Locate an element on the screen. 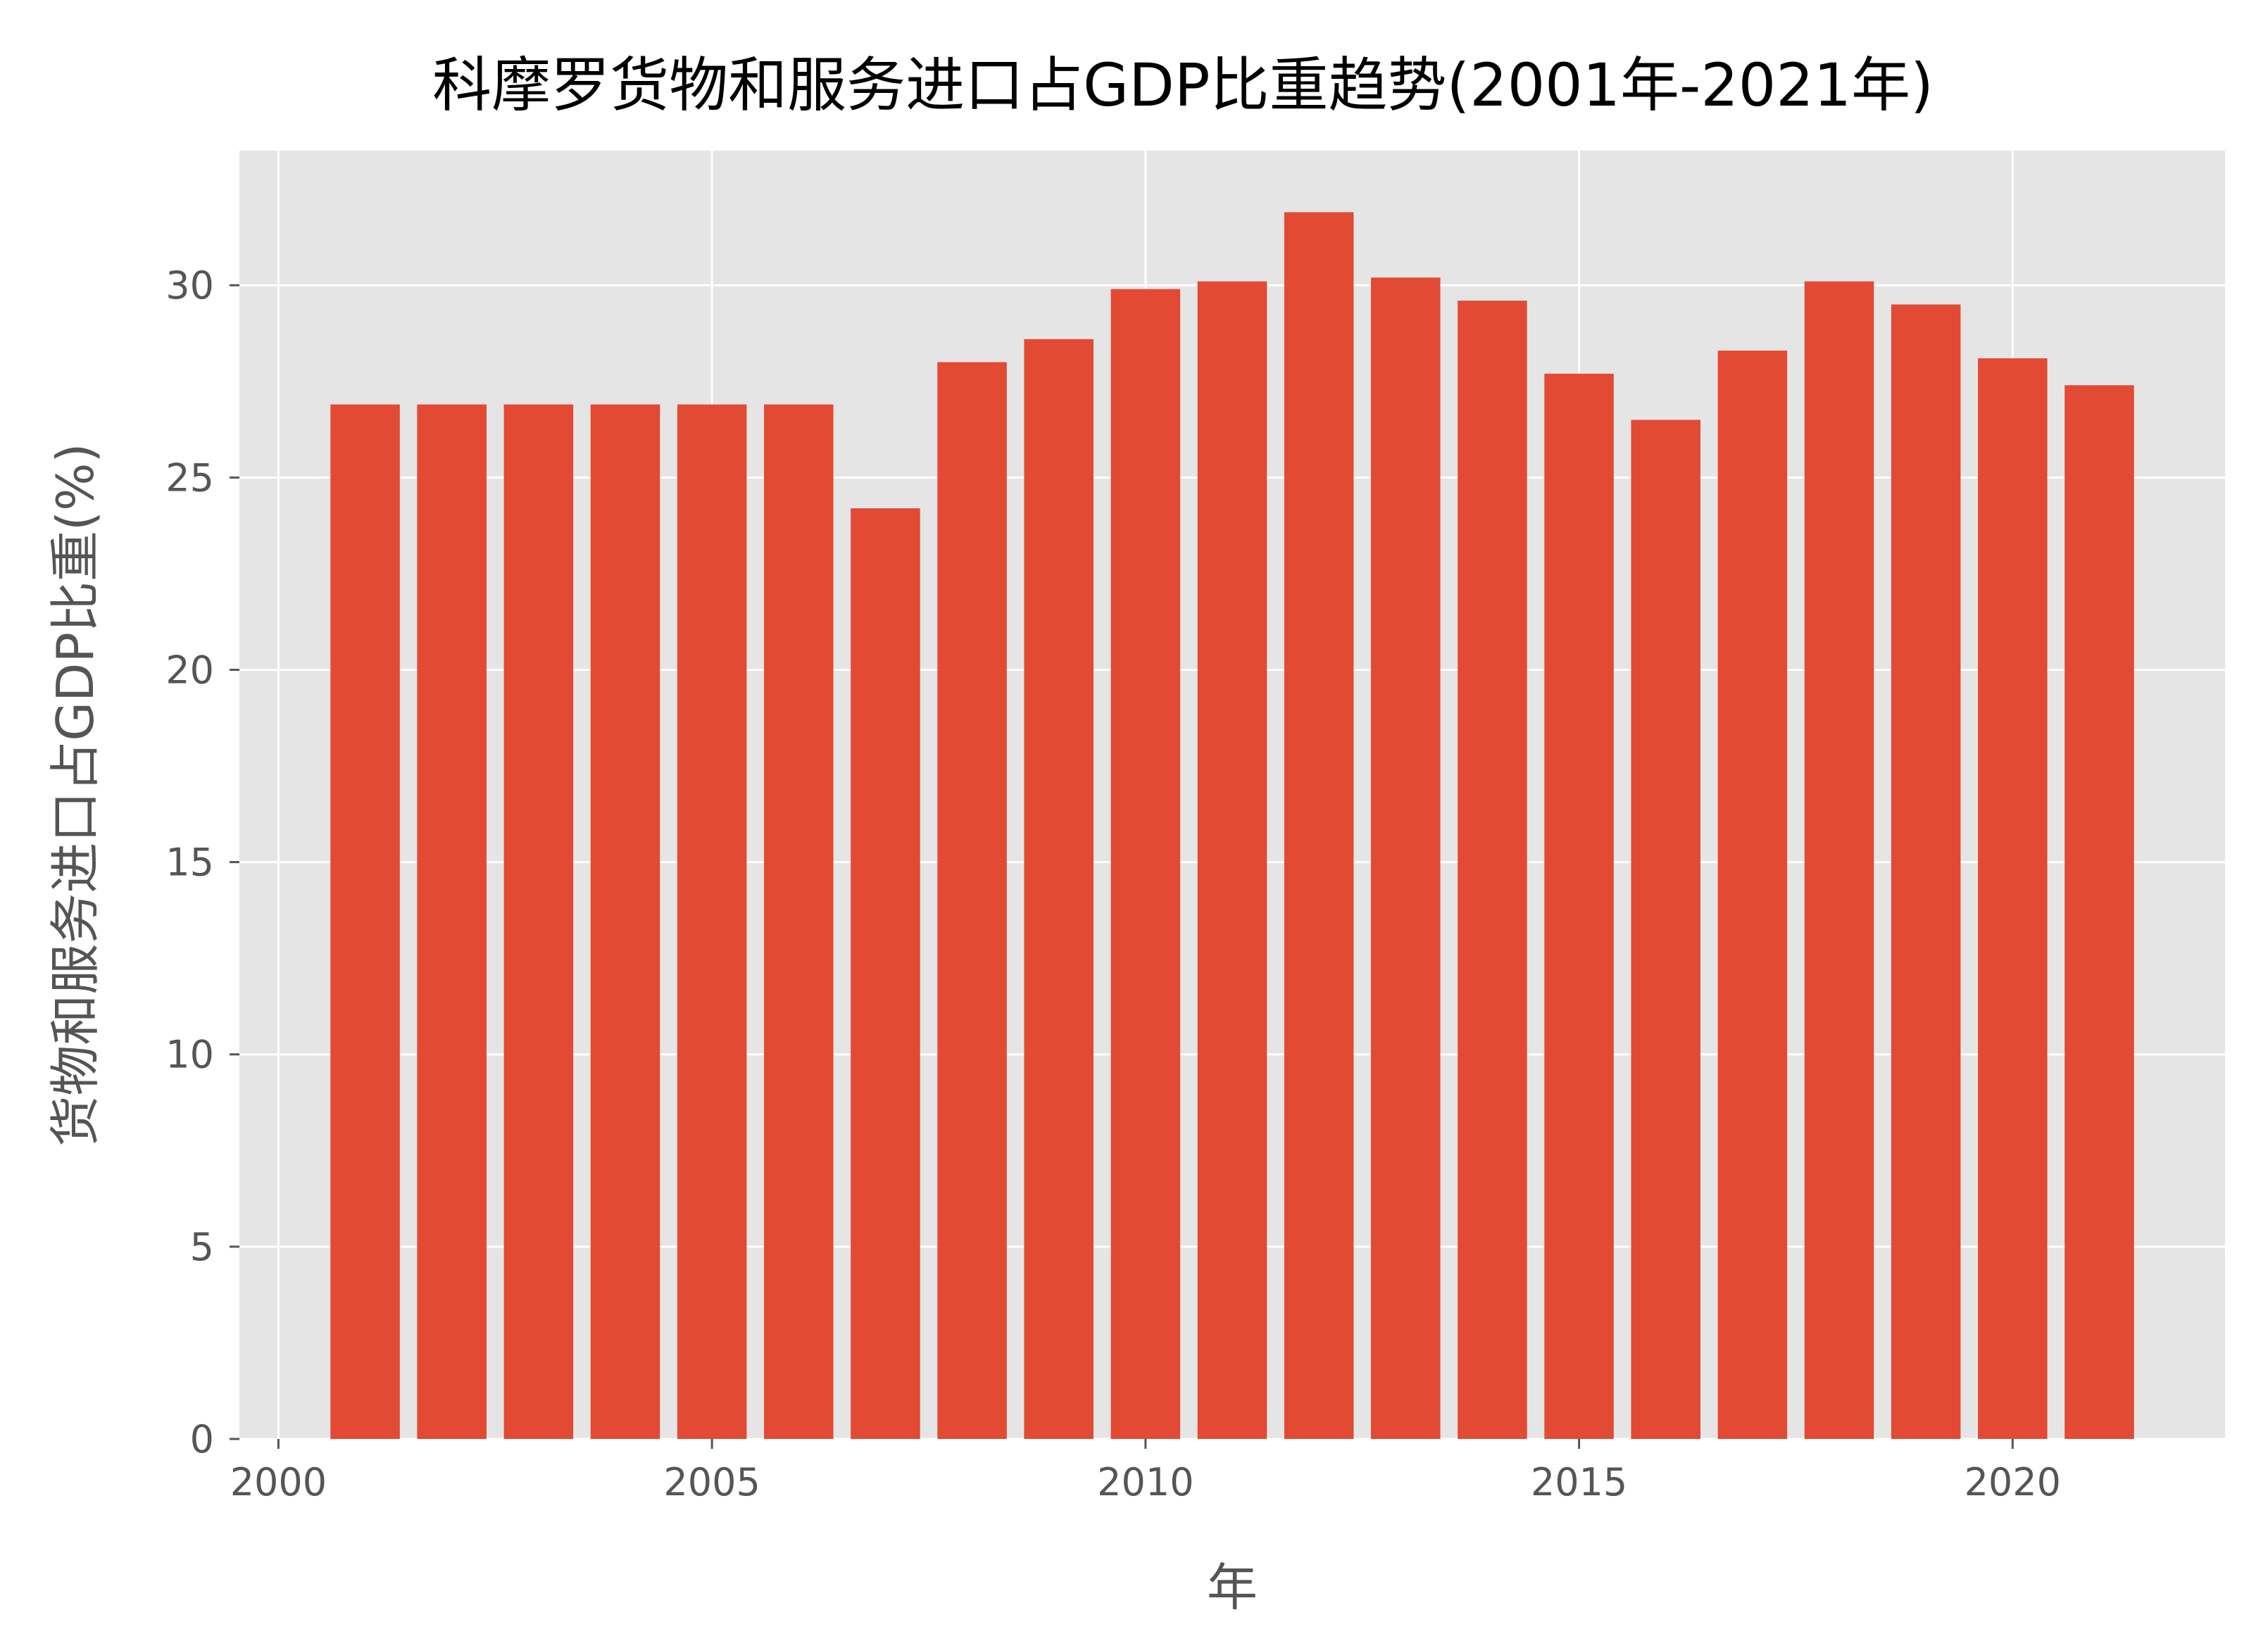 This screenshot has width=2268, height=1641. x-tick-label: 2020 is located at coordinates (2013, 1482).